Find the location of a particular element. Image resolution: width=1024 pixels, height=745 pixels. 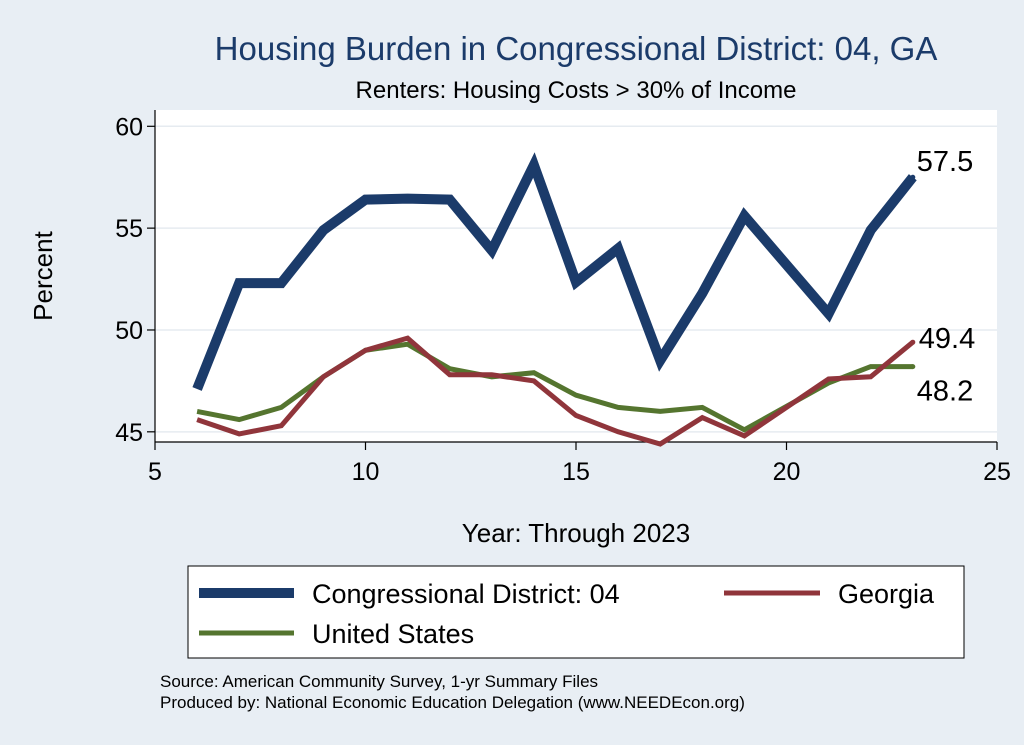

x-tick-label: 10 is located at coordinates (366, 472).